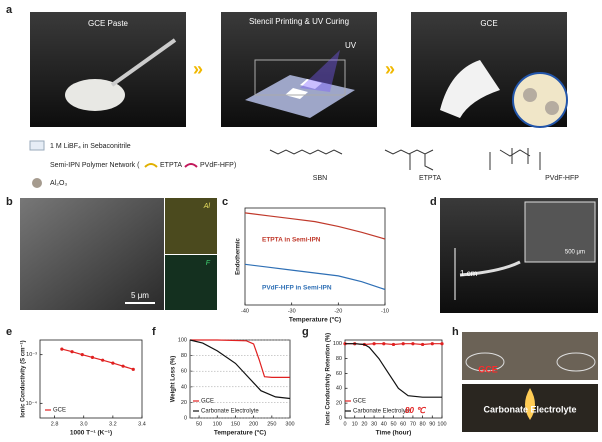 Image resolution: width=602 pixels, height=442 pixels. What do you see at coordinates (90, 146) in the screenshot?
I see `legend-text: 1 M LiBF₄ in Sebaconitrile` at bounding box center [90, 146].